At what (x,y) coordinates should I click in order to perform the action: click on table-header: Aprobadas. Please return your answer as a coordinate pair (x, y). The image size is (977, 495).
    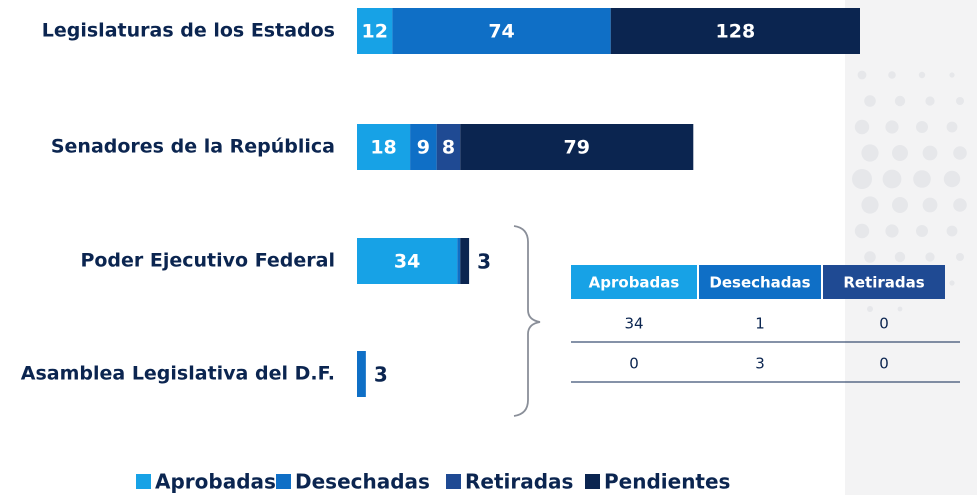
    Looking at the image, I should click on (634, 283).